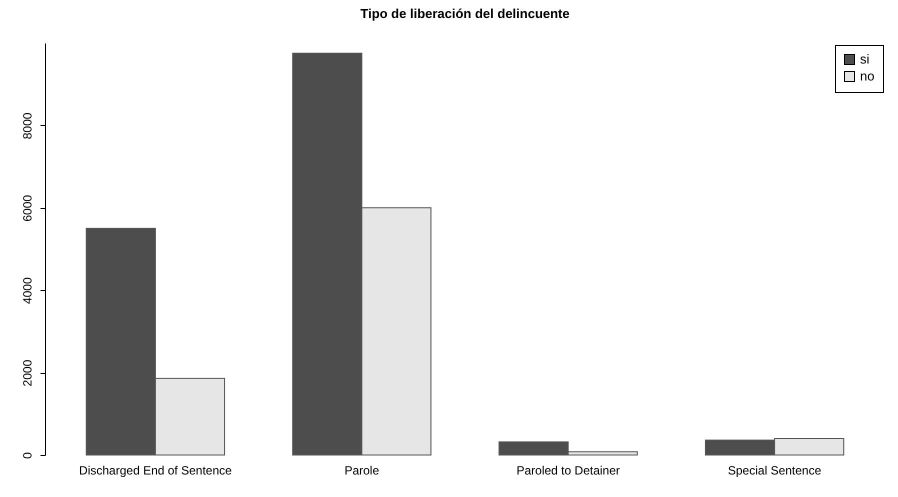  I want to click on x-tick-label: Discharged End of Sentence, so click(155, 471).